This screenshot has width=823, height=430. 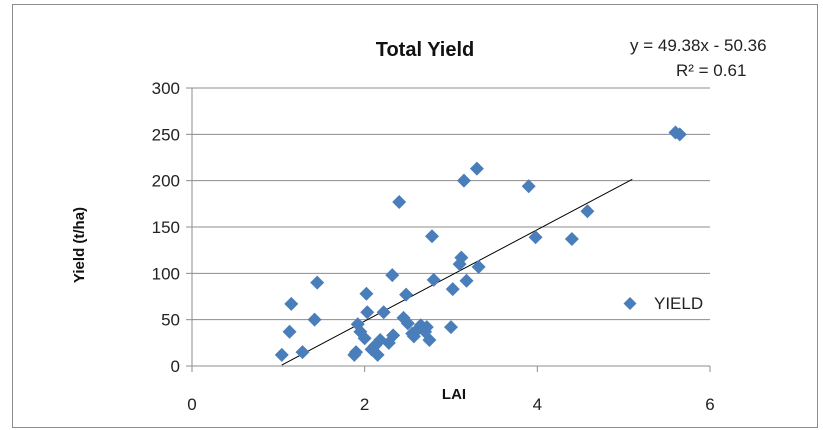 What do you see at coordinates (711, 70) in the screenshot?
I see `trendline-r-squared: R² = 0.61` at bounding box center [711, 70].